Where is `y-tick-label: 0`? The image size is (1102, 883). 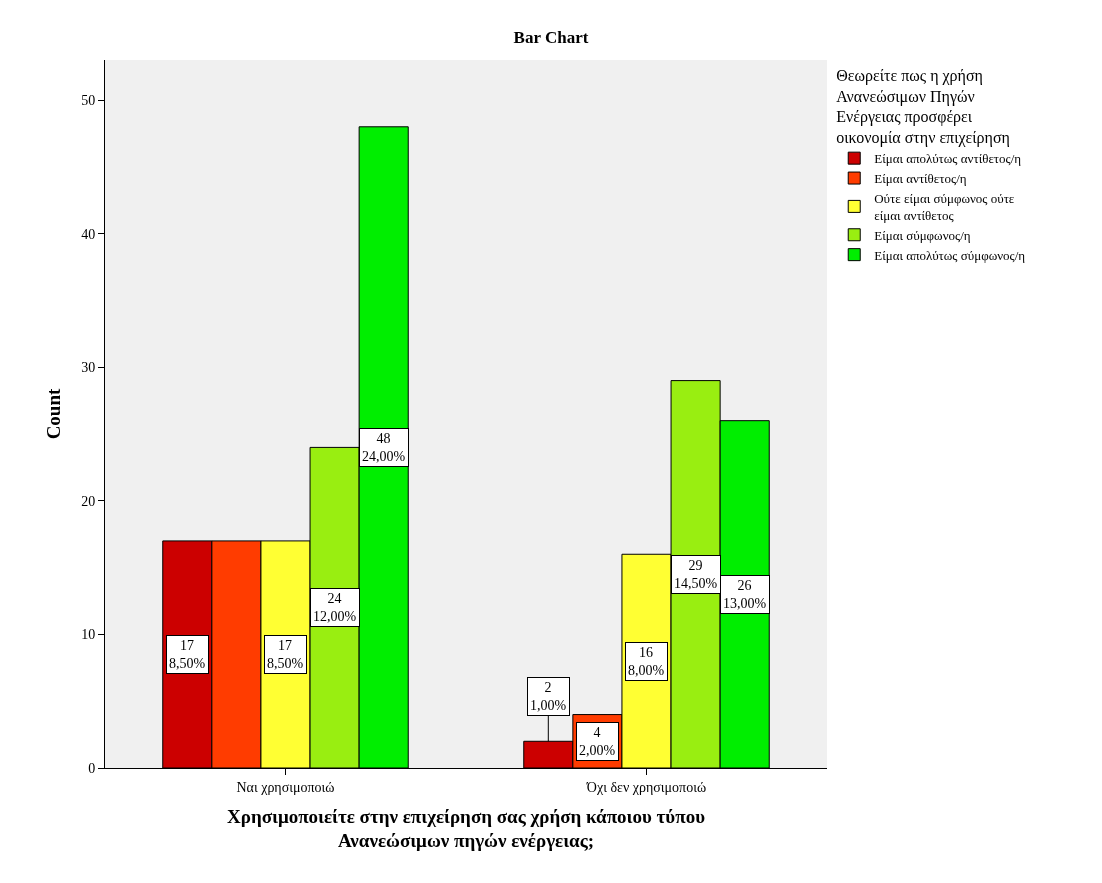 y-tick-label: 0 is located at coordinates (92, 768).